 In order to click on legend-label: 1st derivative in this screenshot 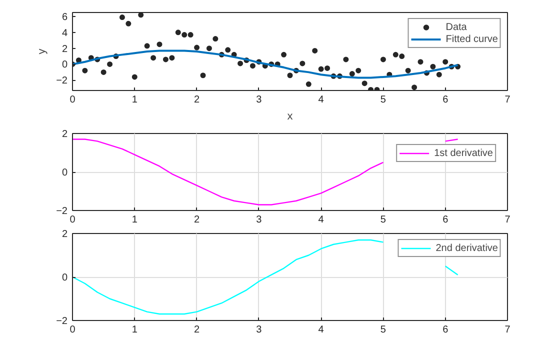, I will do `click(463, 153)`.